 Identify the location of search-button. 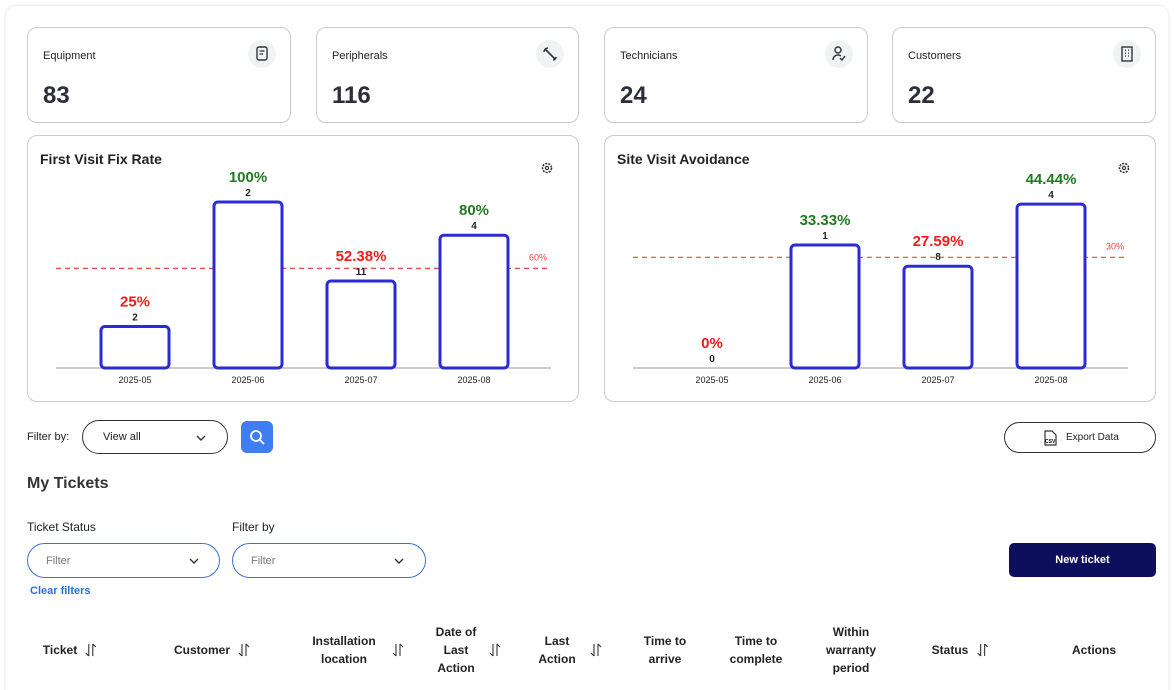
(257, 437).